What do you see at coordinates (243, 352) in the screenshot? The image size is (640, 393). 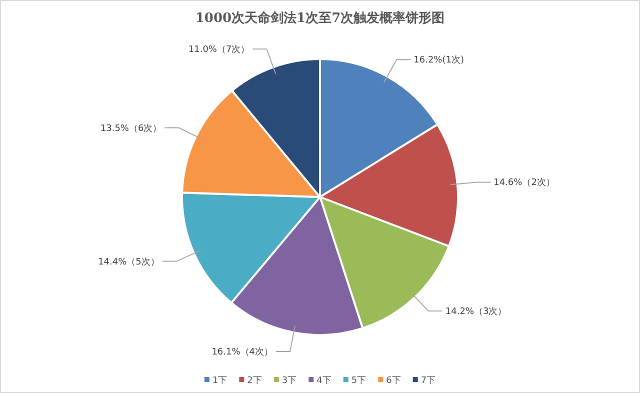 I see `data-label: 16.1%（4次）` at bounding box center [243, 352].